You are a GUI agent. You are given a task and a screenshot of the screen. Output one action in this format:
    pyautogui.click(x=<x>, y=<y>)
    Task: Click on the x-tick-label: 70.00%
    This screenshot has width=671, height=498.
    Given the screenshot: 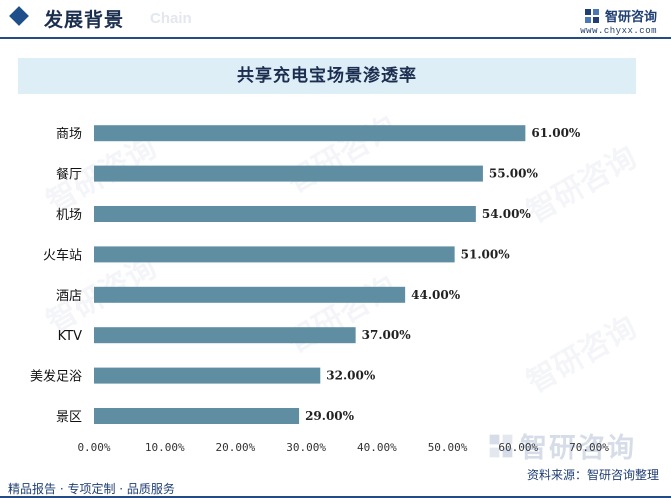 What is the action you would take?
    pyautogui.click(x=589, y=447)
    